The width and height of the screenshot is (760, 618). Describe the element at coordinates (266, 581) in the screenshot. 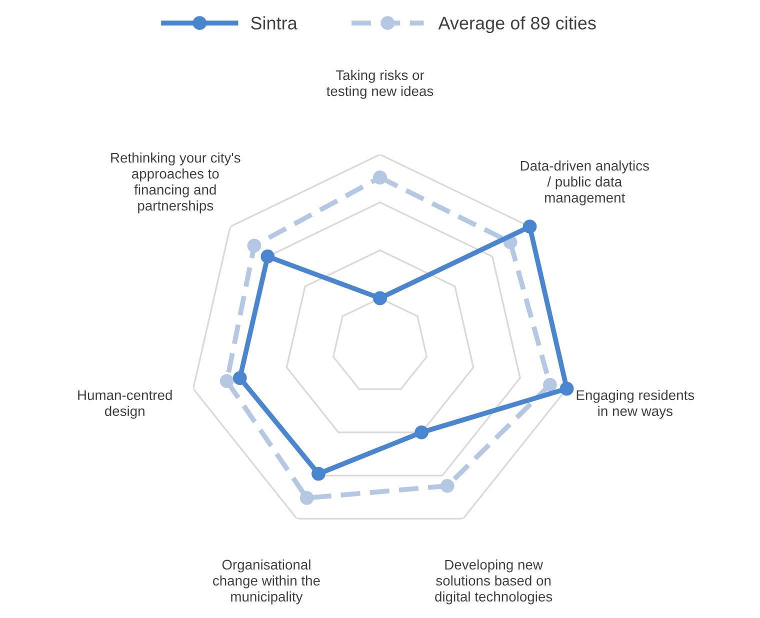

I see `spoke-label: Organisational change within the municipality` at that location.